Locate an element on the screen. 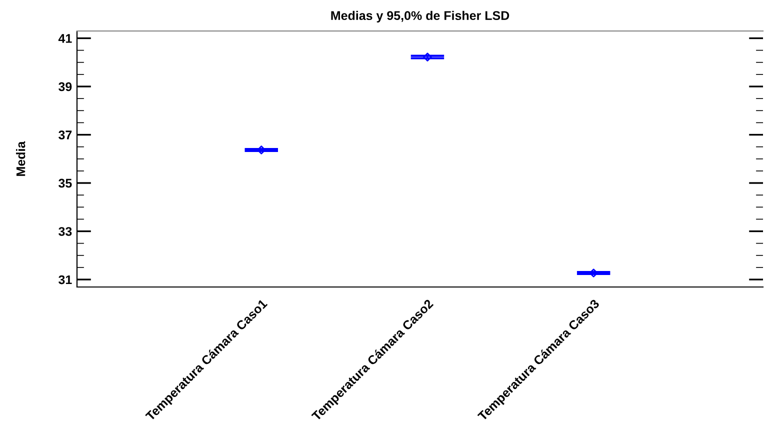  y-tick-label: 31 is located at coordinates (65, 279).